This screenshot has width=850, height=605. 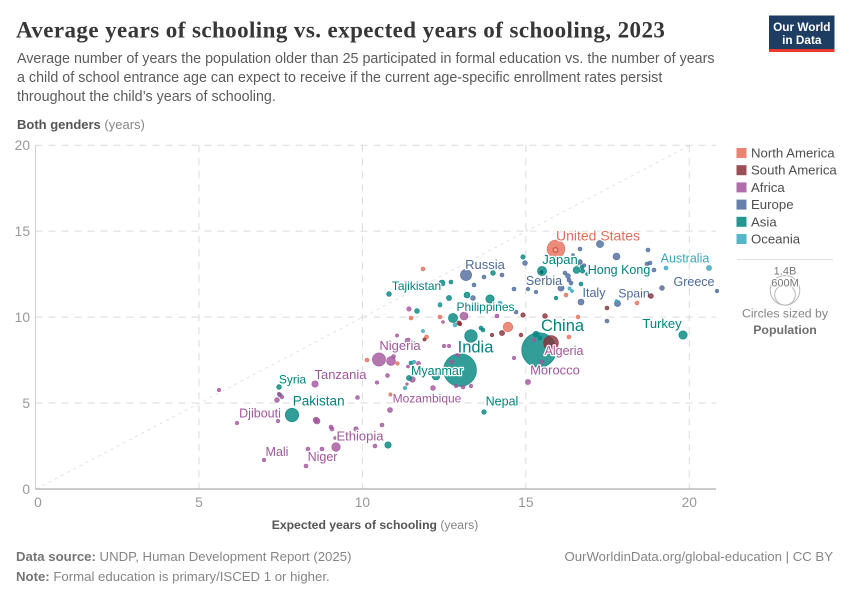 What do you see at coordinates (323, 457) in the screenshot?
I see `svg-text: Niger` at bounding box center [323, 457].